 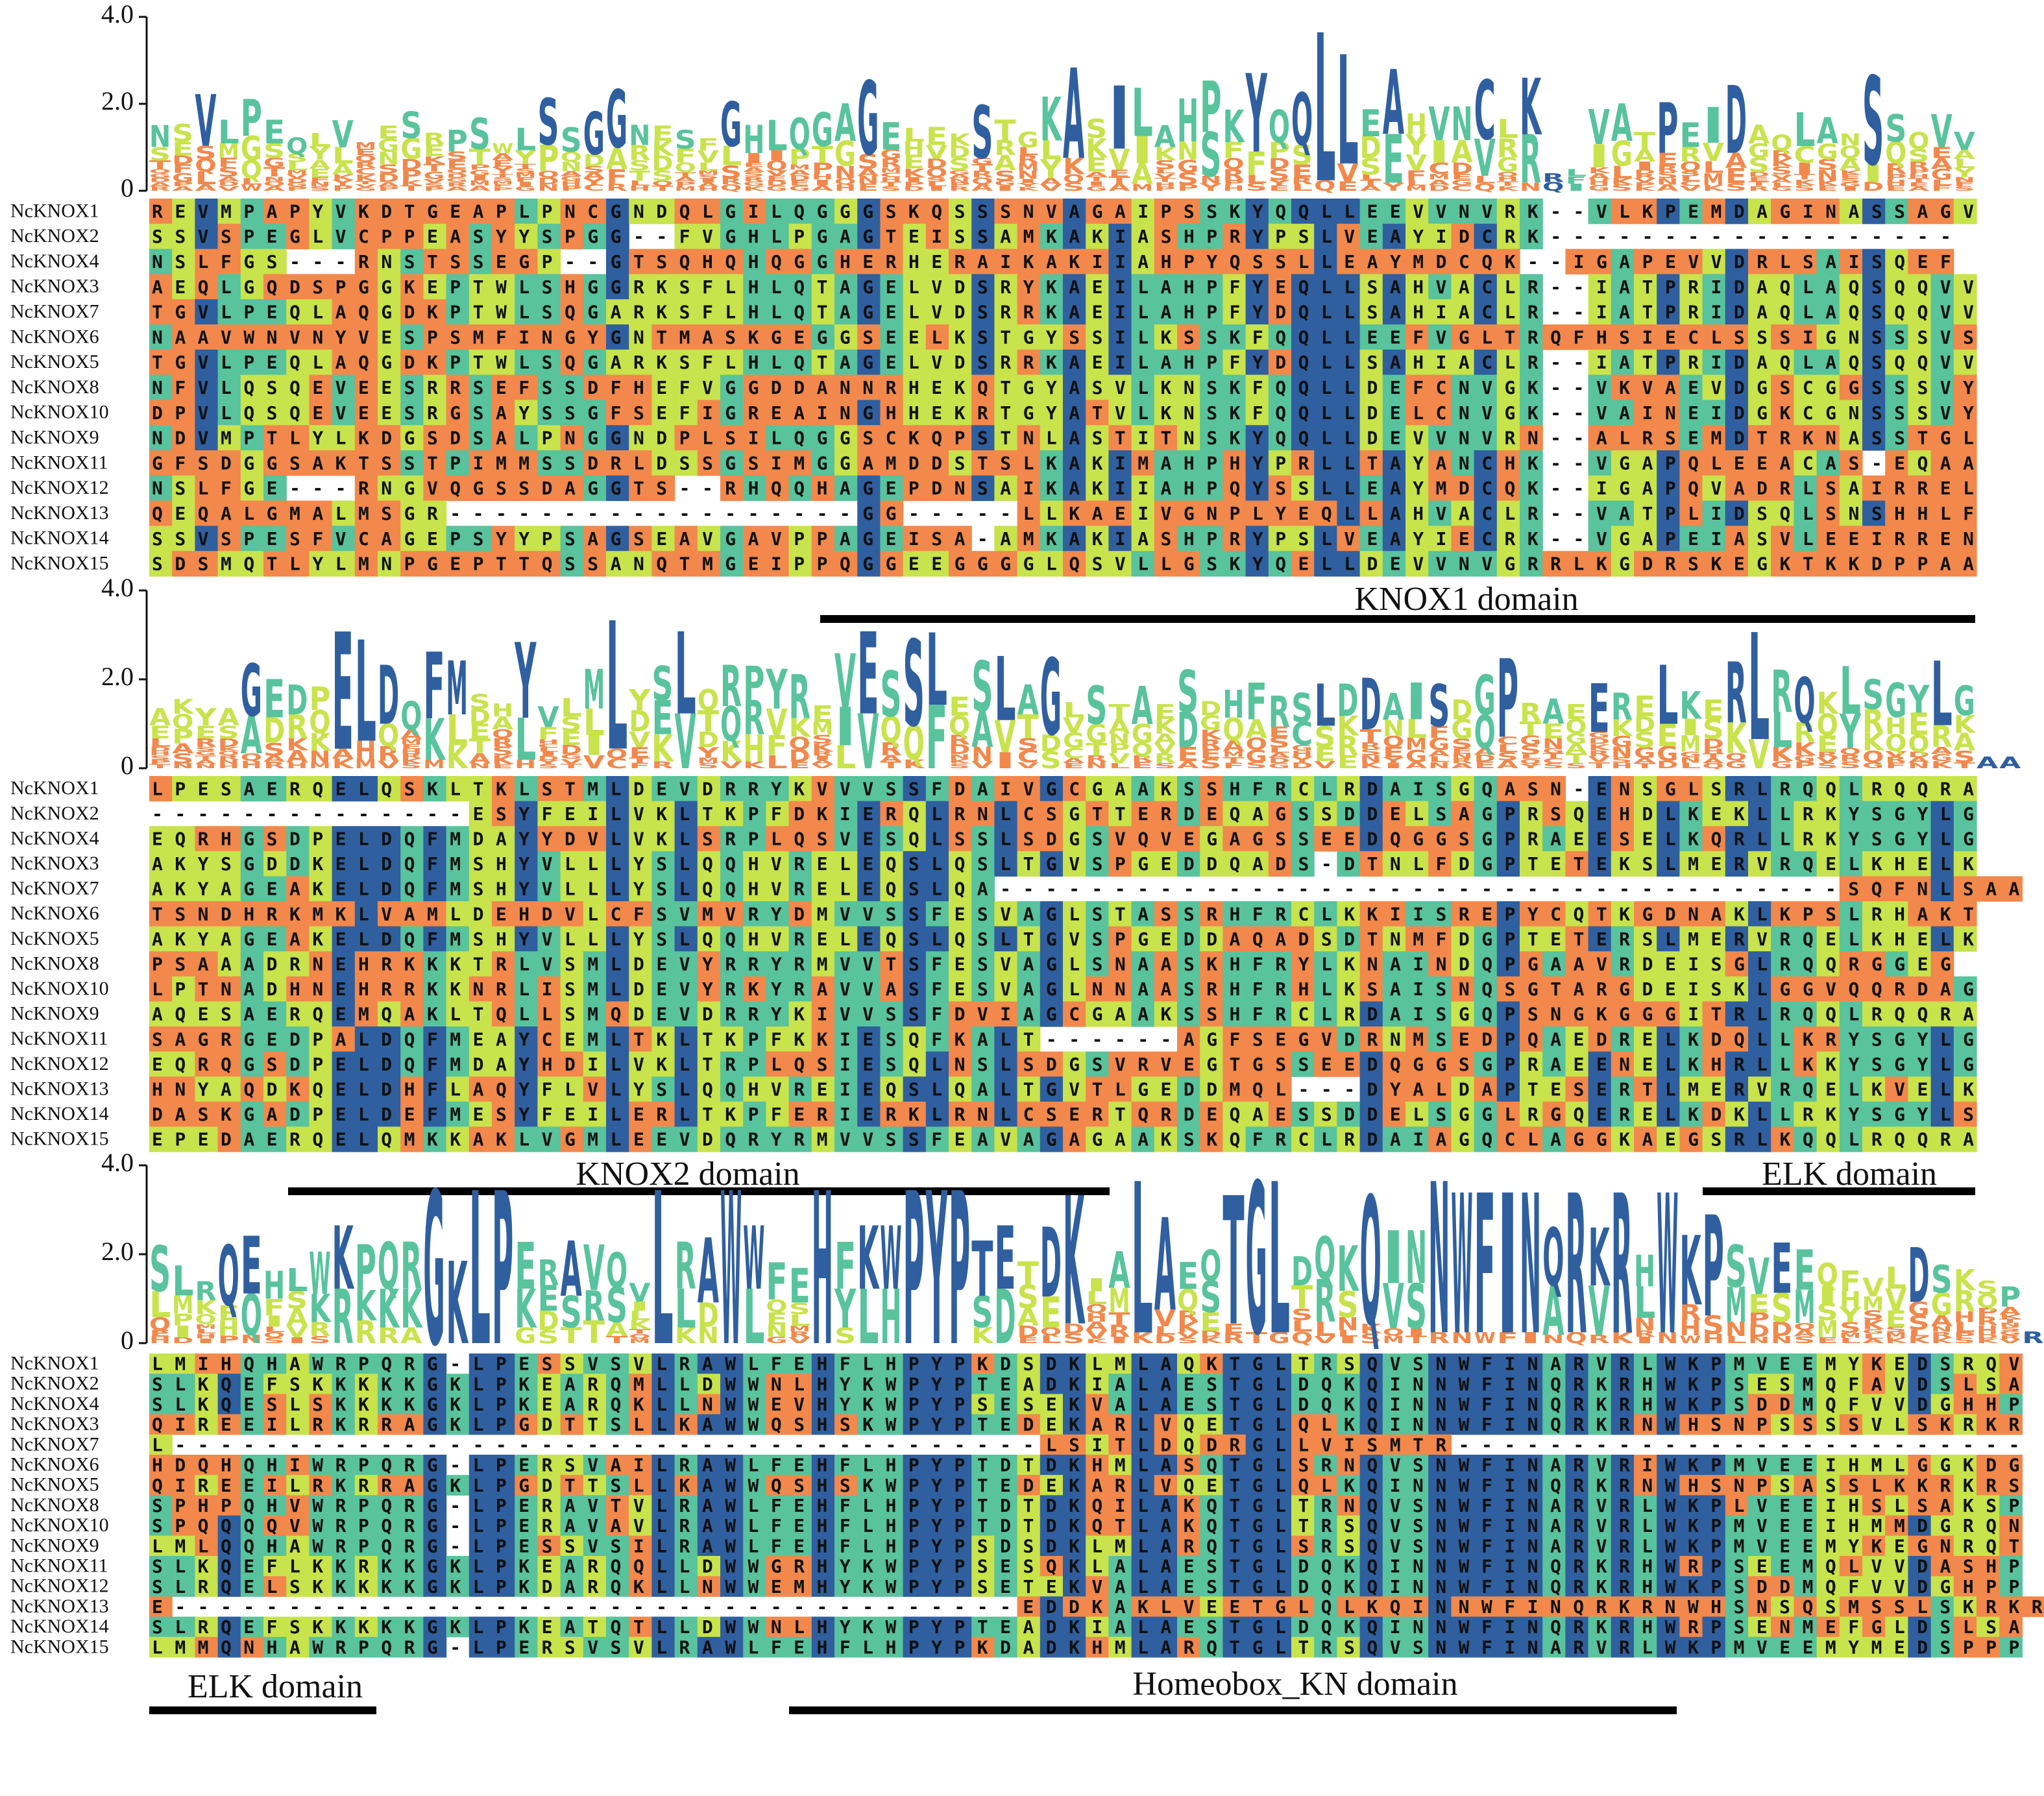 I want to click on sequence-name: NcKNOX3, so click(x=54, y=1424).